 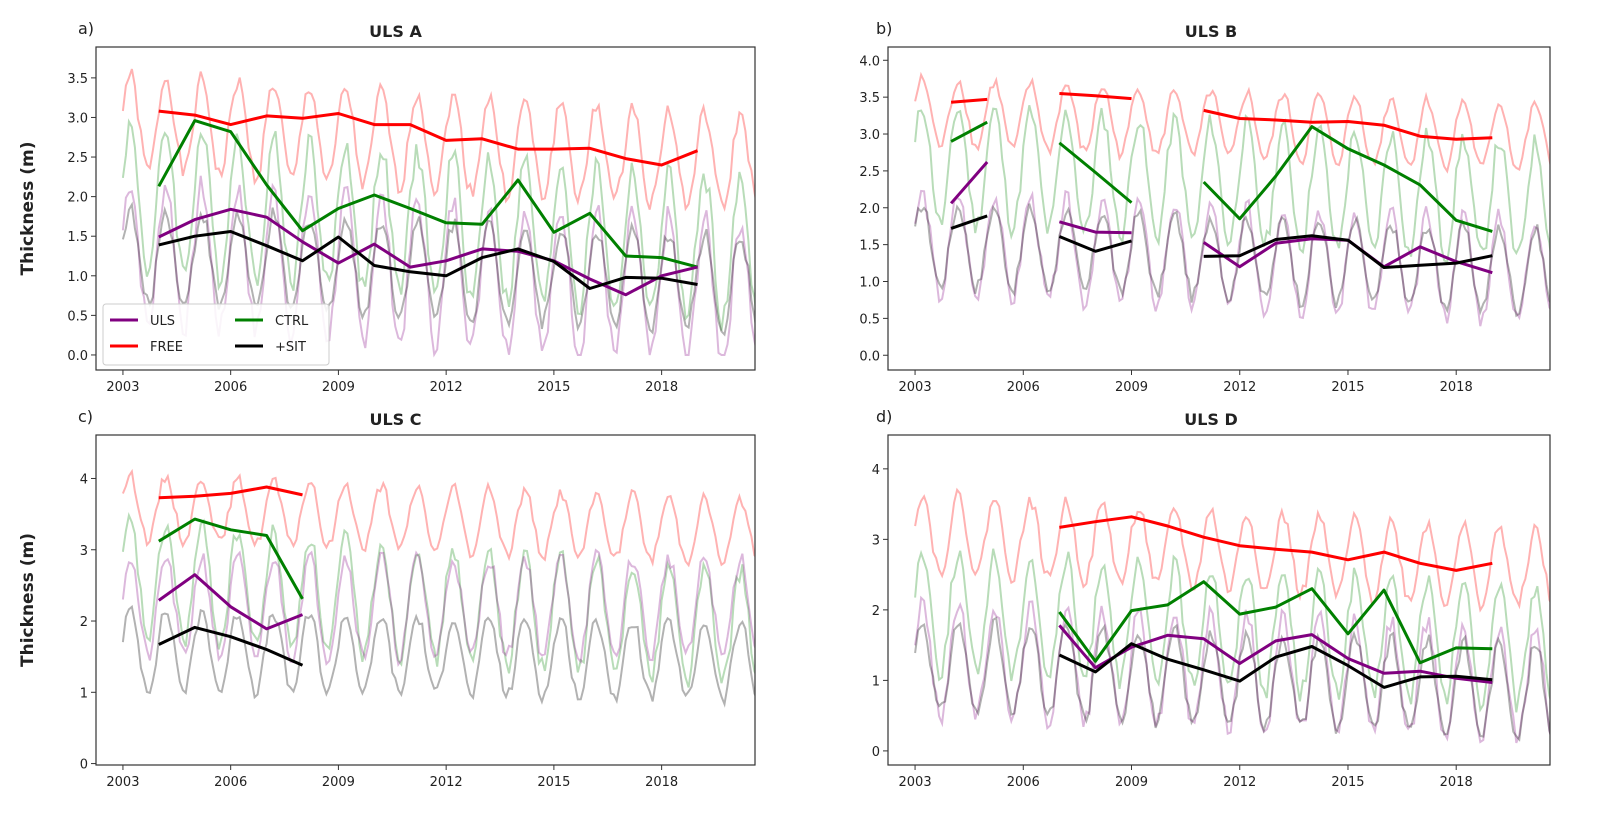 I want to click on monthly-line-uls, so click(x=440, y=607).